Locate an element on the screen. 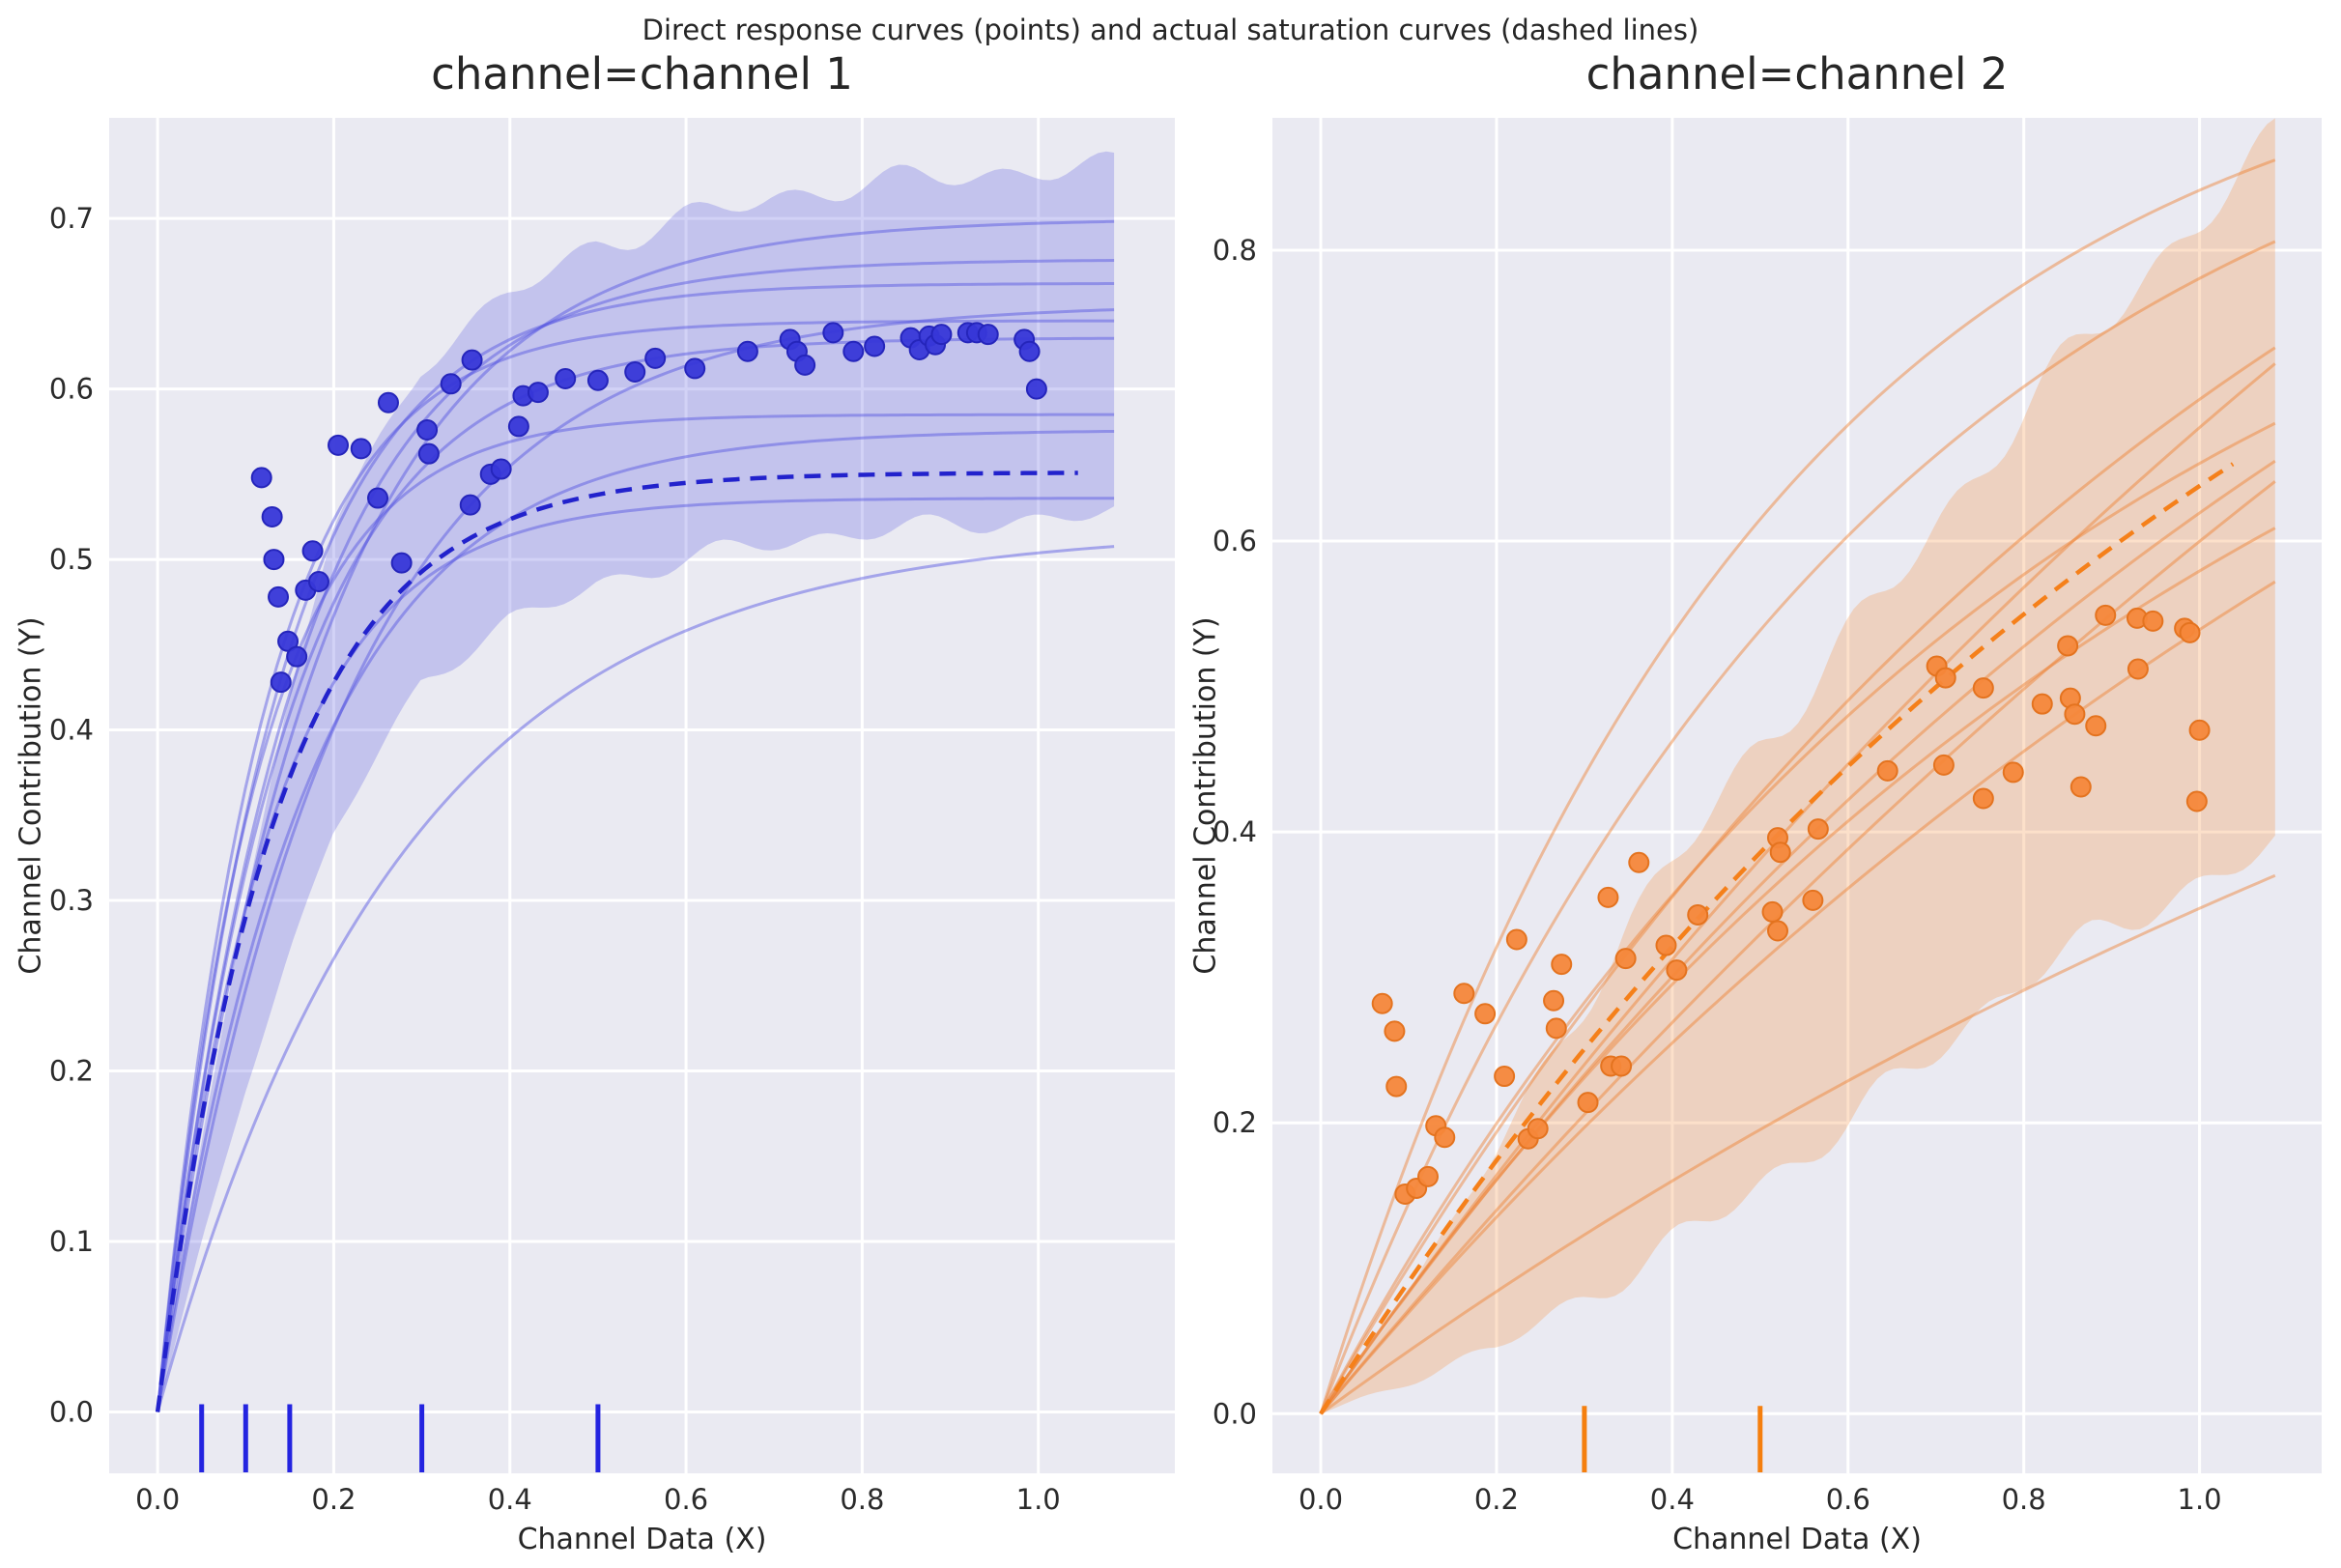  x-tick-label: 0.2 is located at coordinates (334, 1499).